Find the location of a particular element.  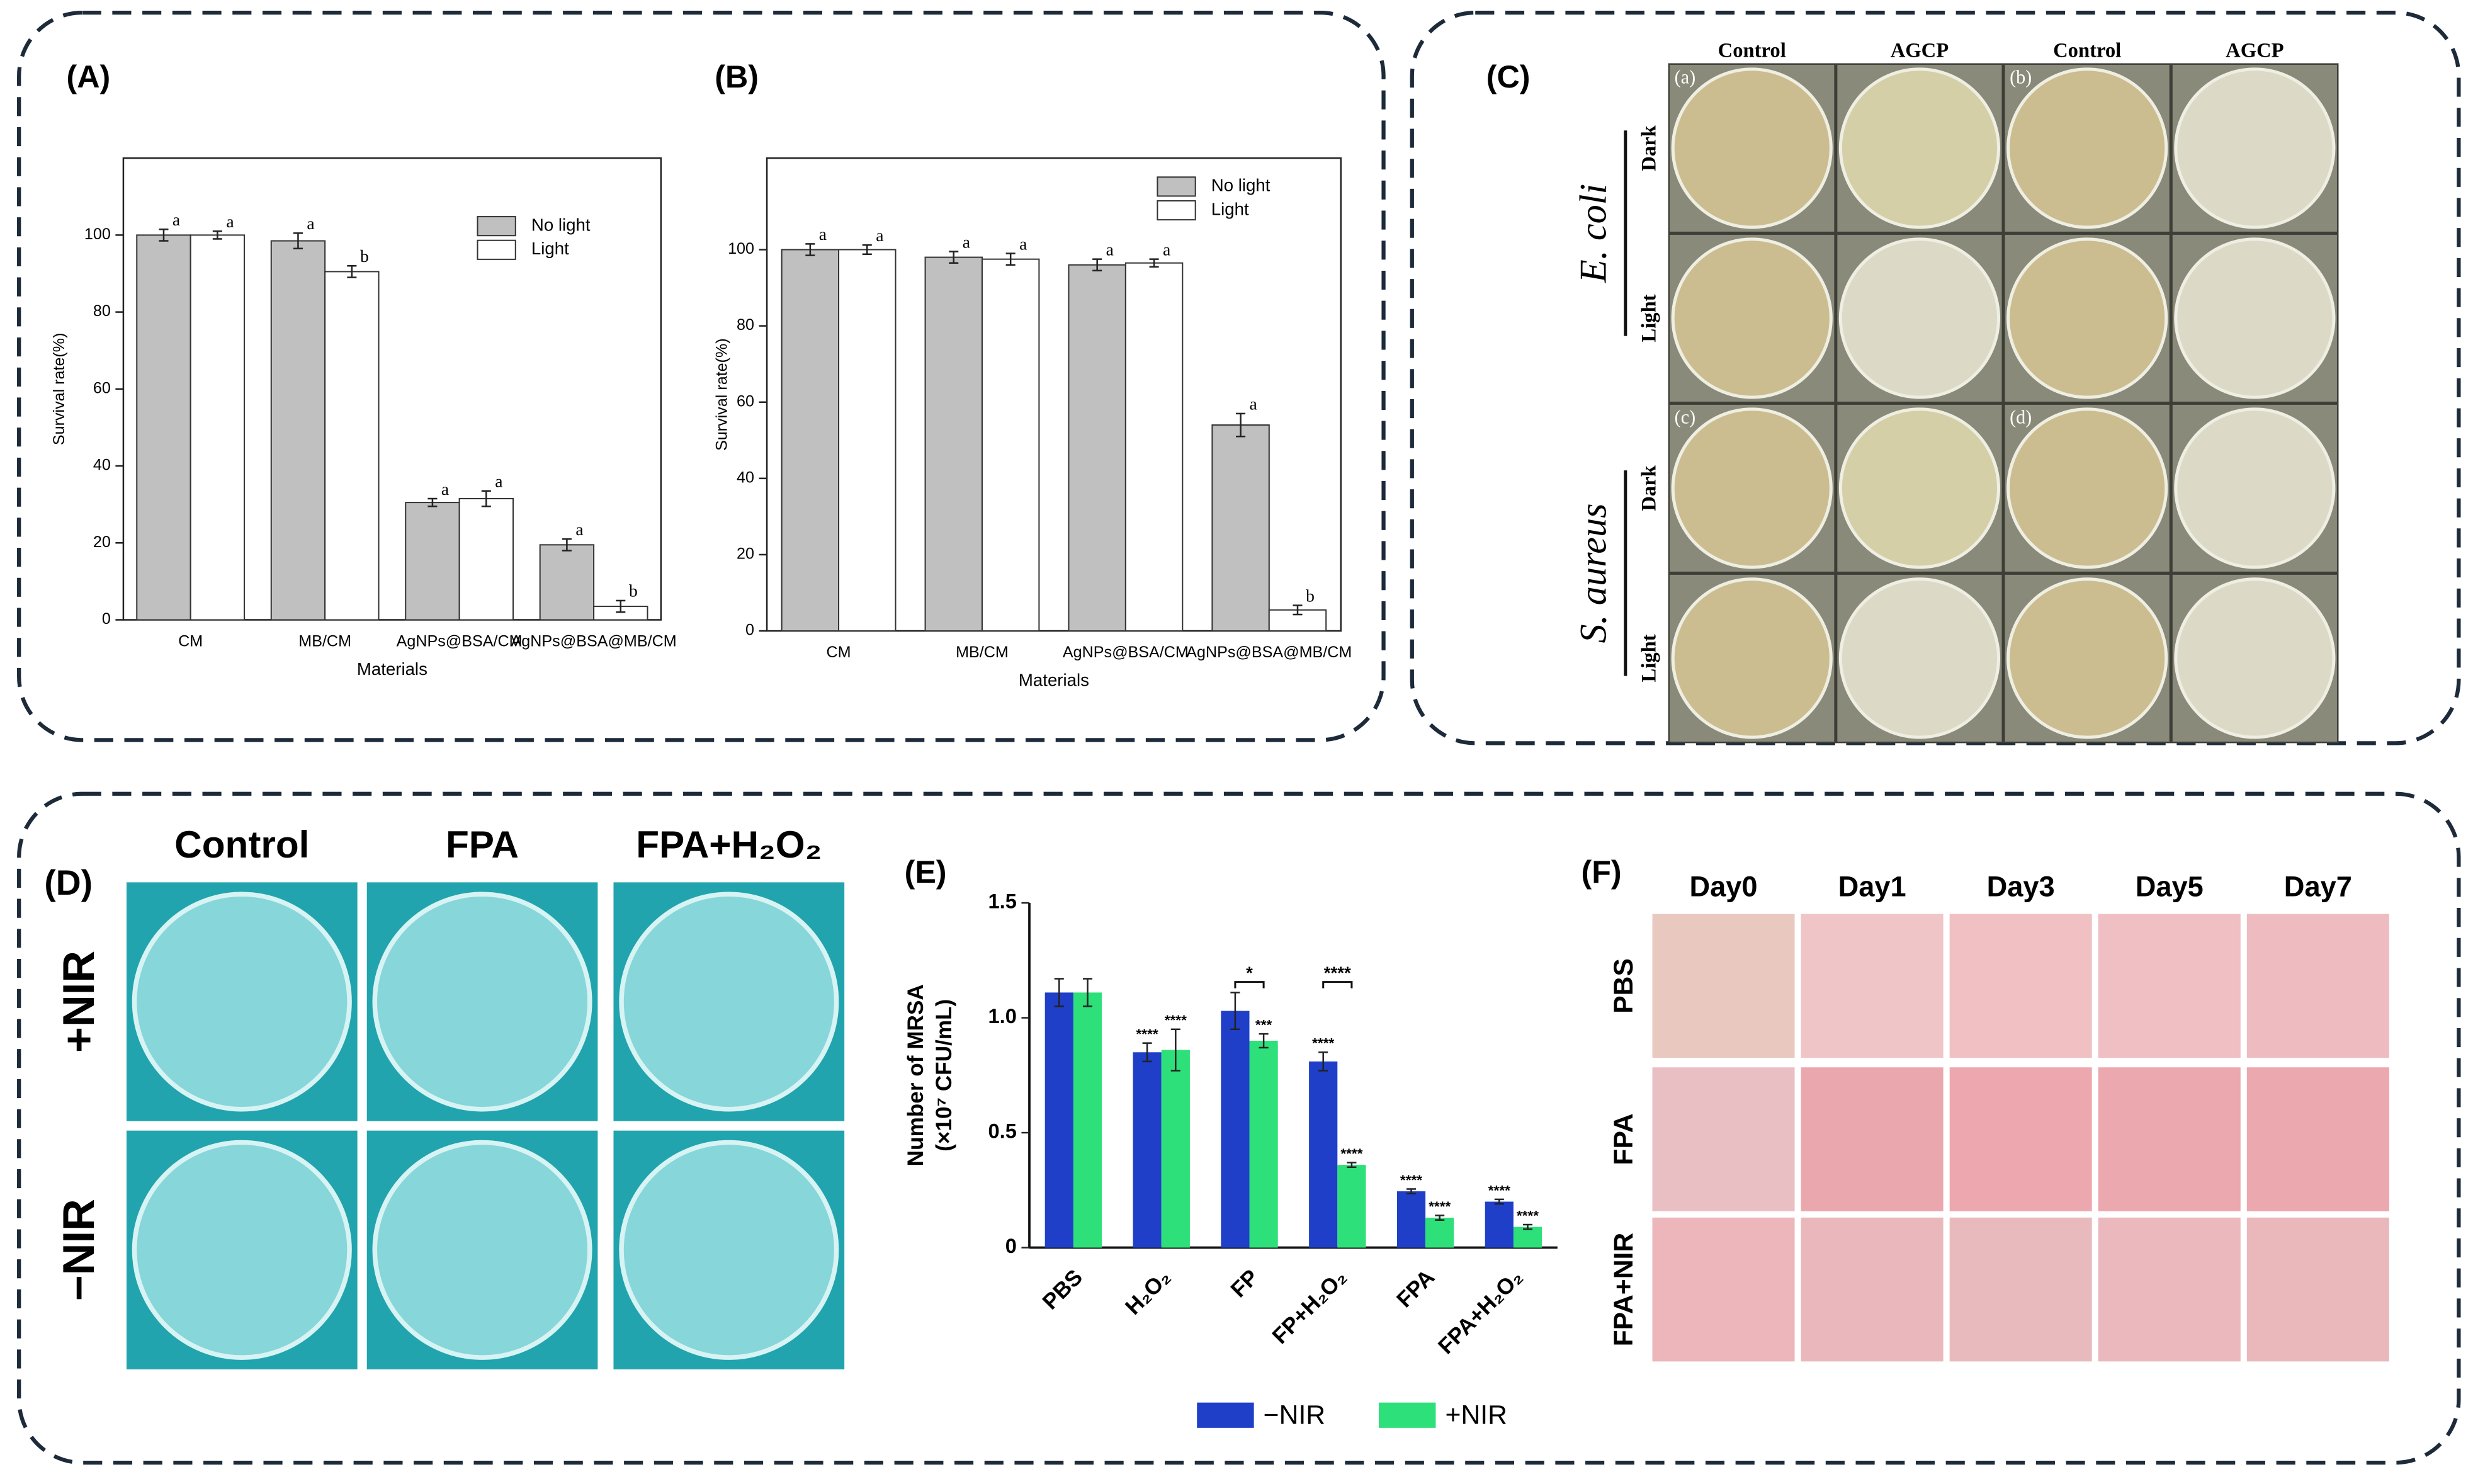

legend-label: −NIR is located at coordinates (1295, 1415).